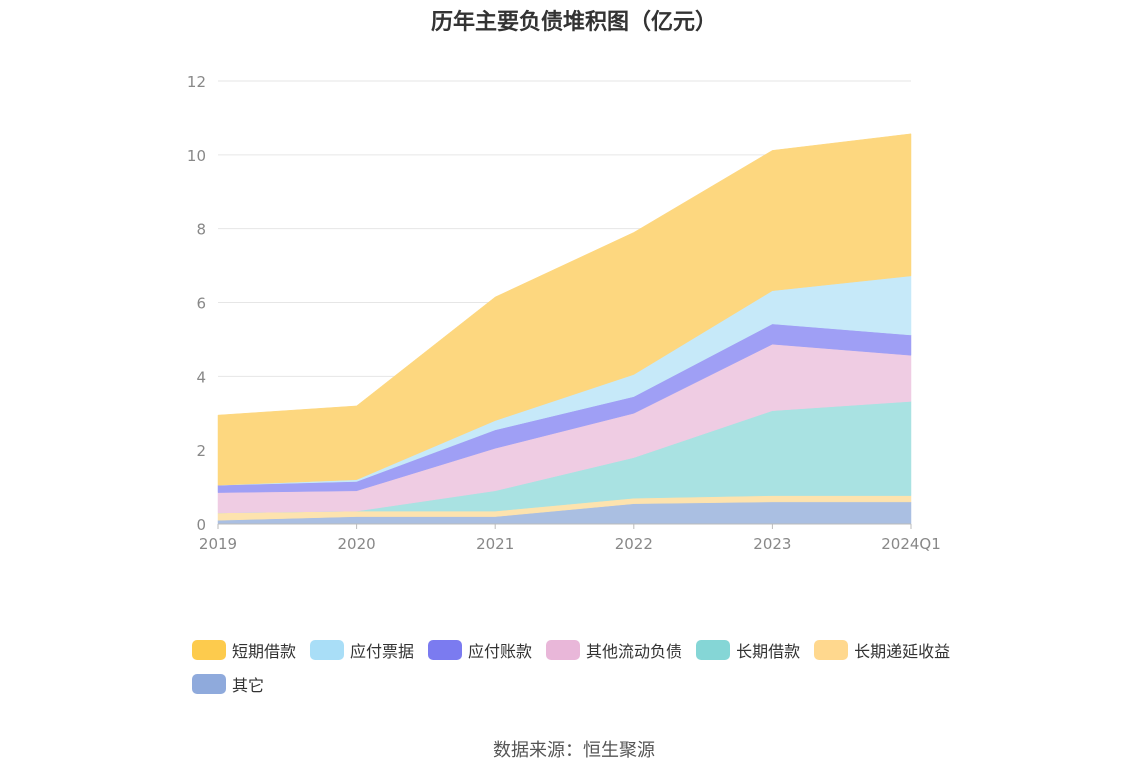 The height and width of the screenshot is (776, 1148). I want to click on data-source-label: 数据来源：恒生聚源, so click(574, 750).